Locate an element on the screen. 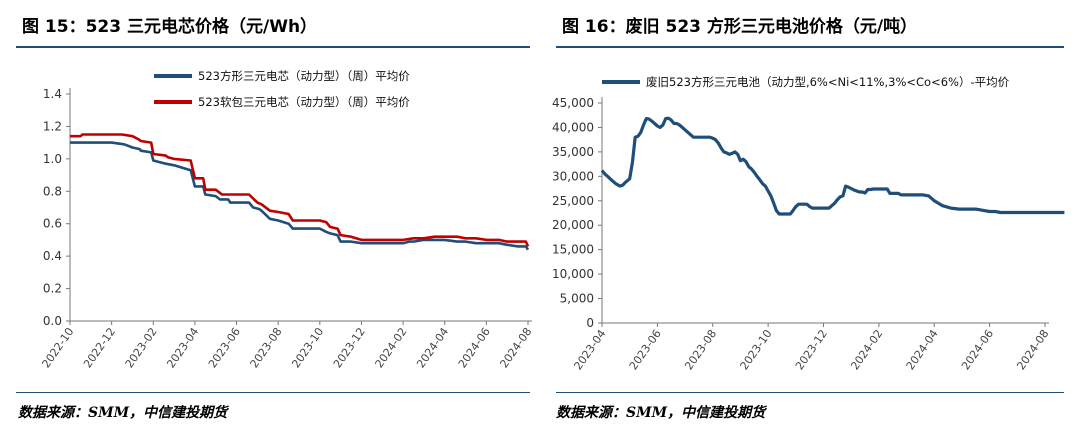 This screenshot has width=1080, height=436. right-x-tick-label: 2023-04 is located at coordinates (589, 349).